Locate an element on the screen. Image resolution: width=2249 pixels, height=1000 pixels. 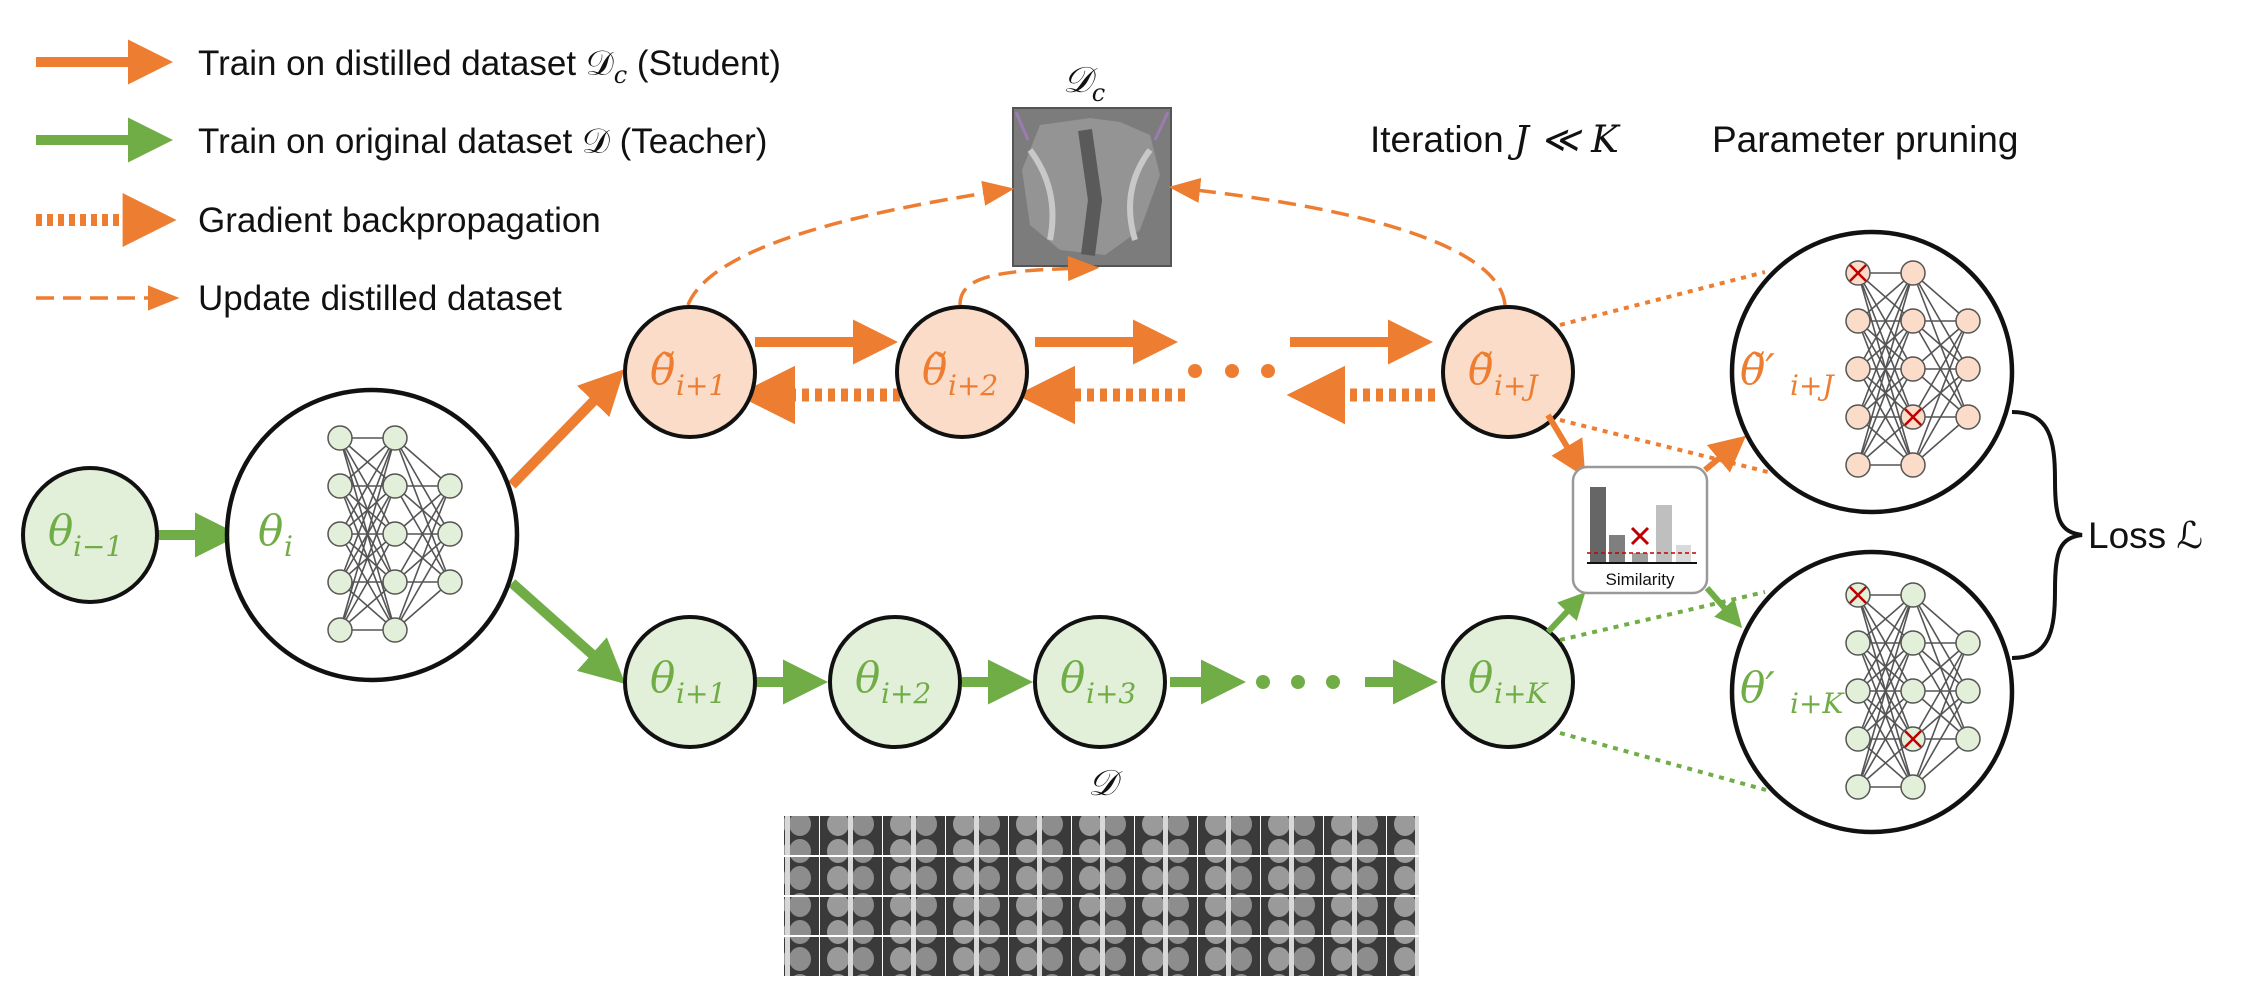
legend-label-student: Train on distilled dataset 𝒟c (Student) is located at coordinates (489, 66).